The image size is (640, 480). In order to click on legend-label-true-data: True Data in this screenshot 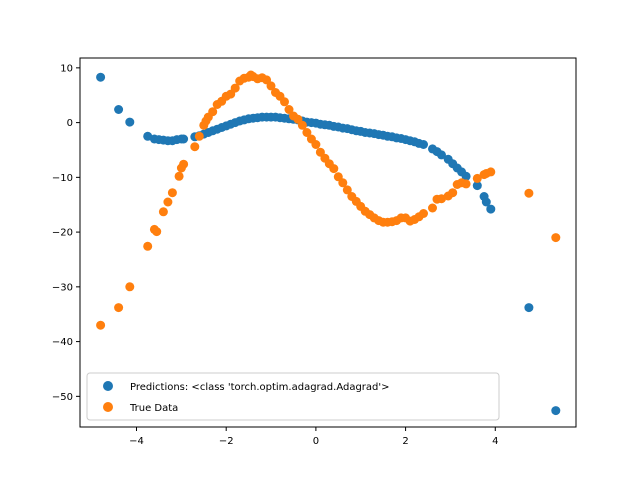, I will do `click(153, 408)`.